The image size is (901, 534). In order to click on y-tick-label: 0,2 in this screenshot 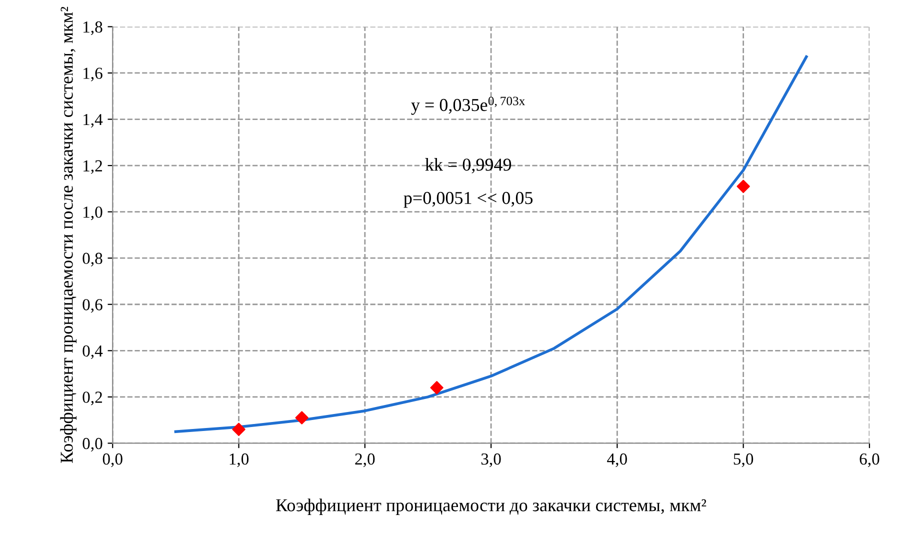, I will do `click(92, 399)`.